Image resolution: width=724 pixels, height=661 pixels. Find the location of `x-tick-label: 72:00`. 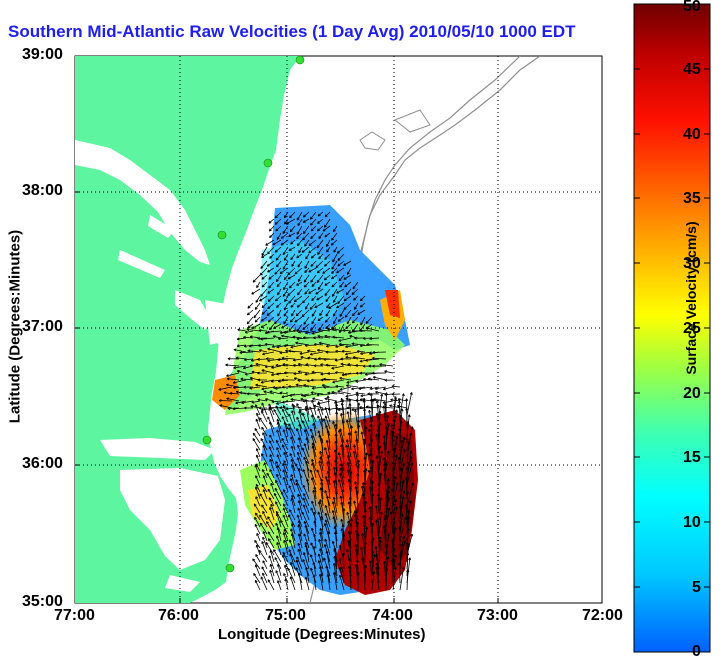

x-tick-label: 72:00 is located at coordinates (602, 616).